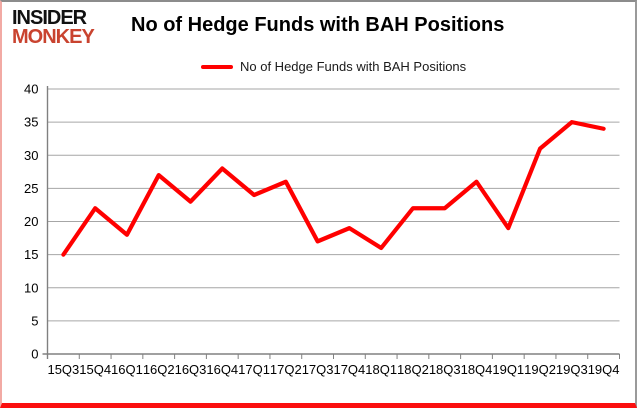  What do you see at coordinates (217, 66) in the screenshot?
I see `legend-line-swatch` at bounding box center [217, 66].